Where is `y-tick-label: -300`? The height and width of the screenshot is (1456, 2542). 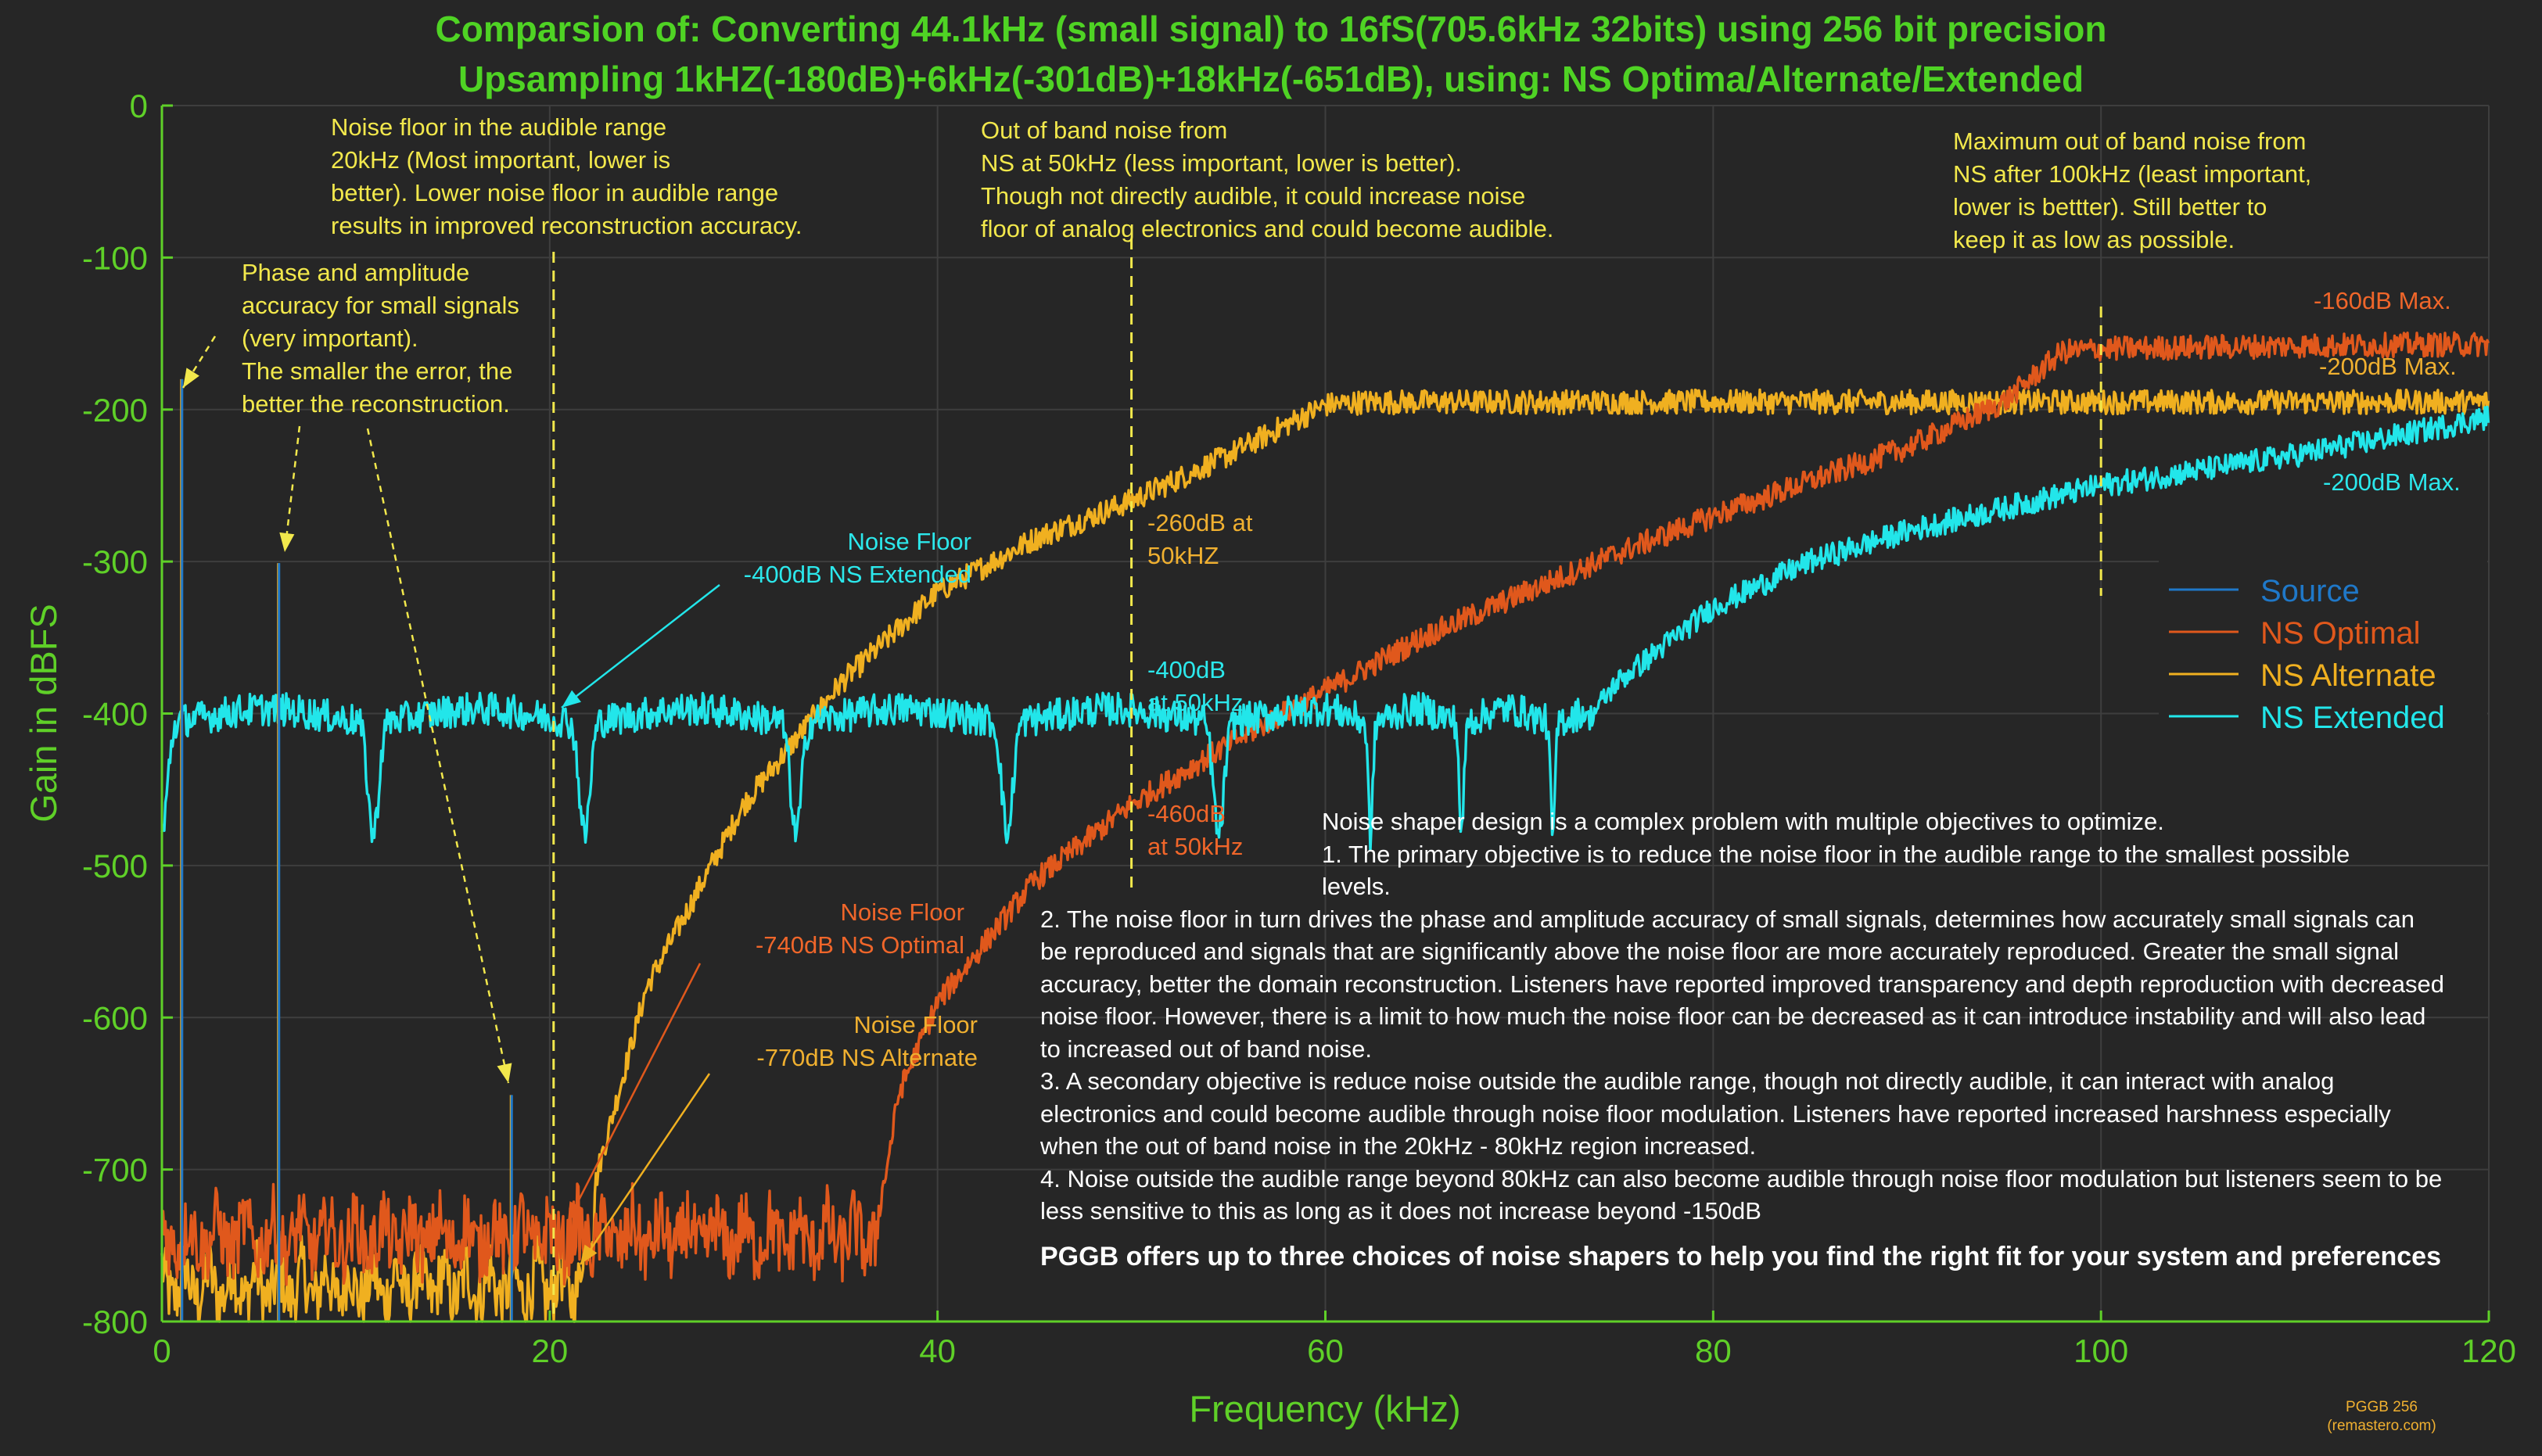 y-tick-label: -300 is located at coordinates (115, 561).